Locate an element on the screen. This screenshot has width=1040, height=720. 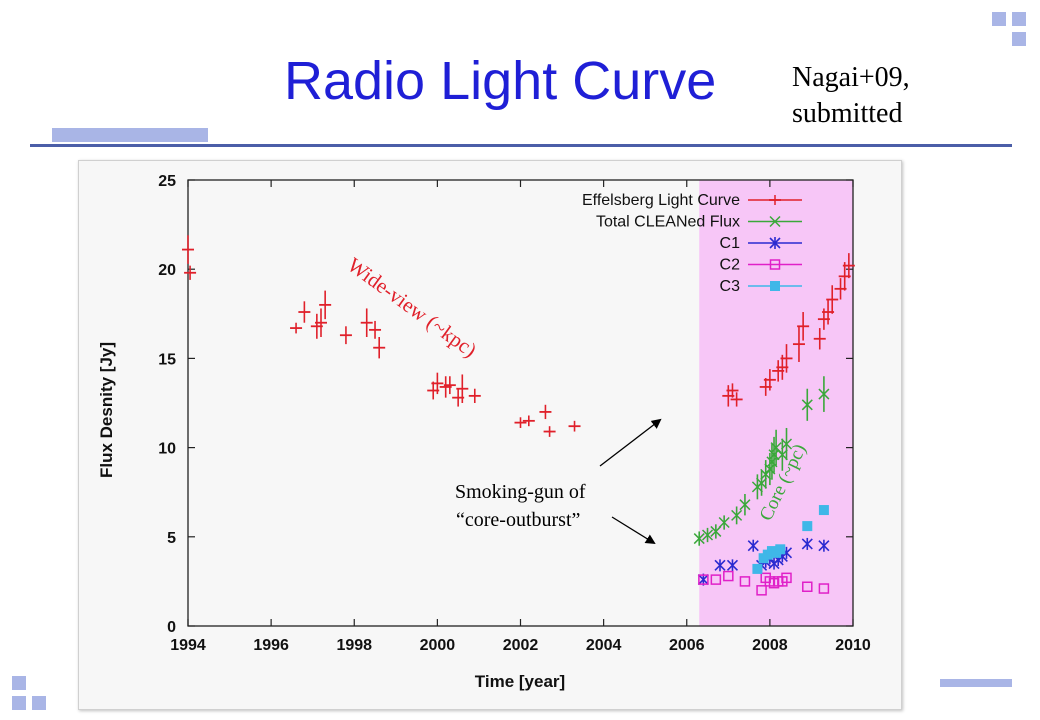
legend-label: C3 is located at coordinates (730, 286).